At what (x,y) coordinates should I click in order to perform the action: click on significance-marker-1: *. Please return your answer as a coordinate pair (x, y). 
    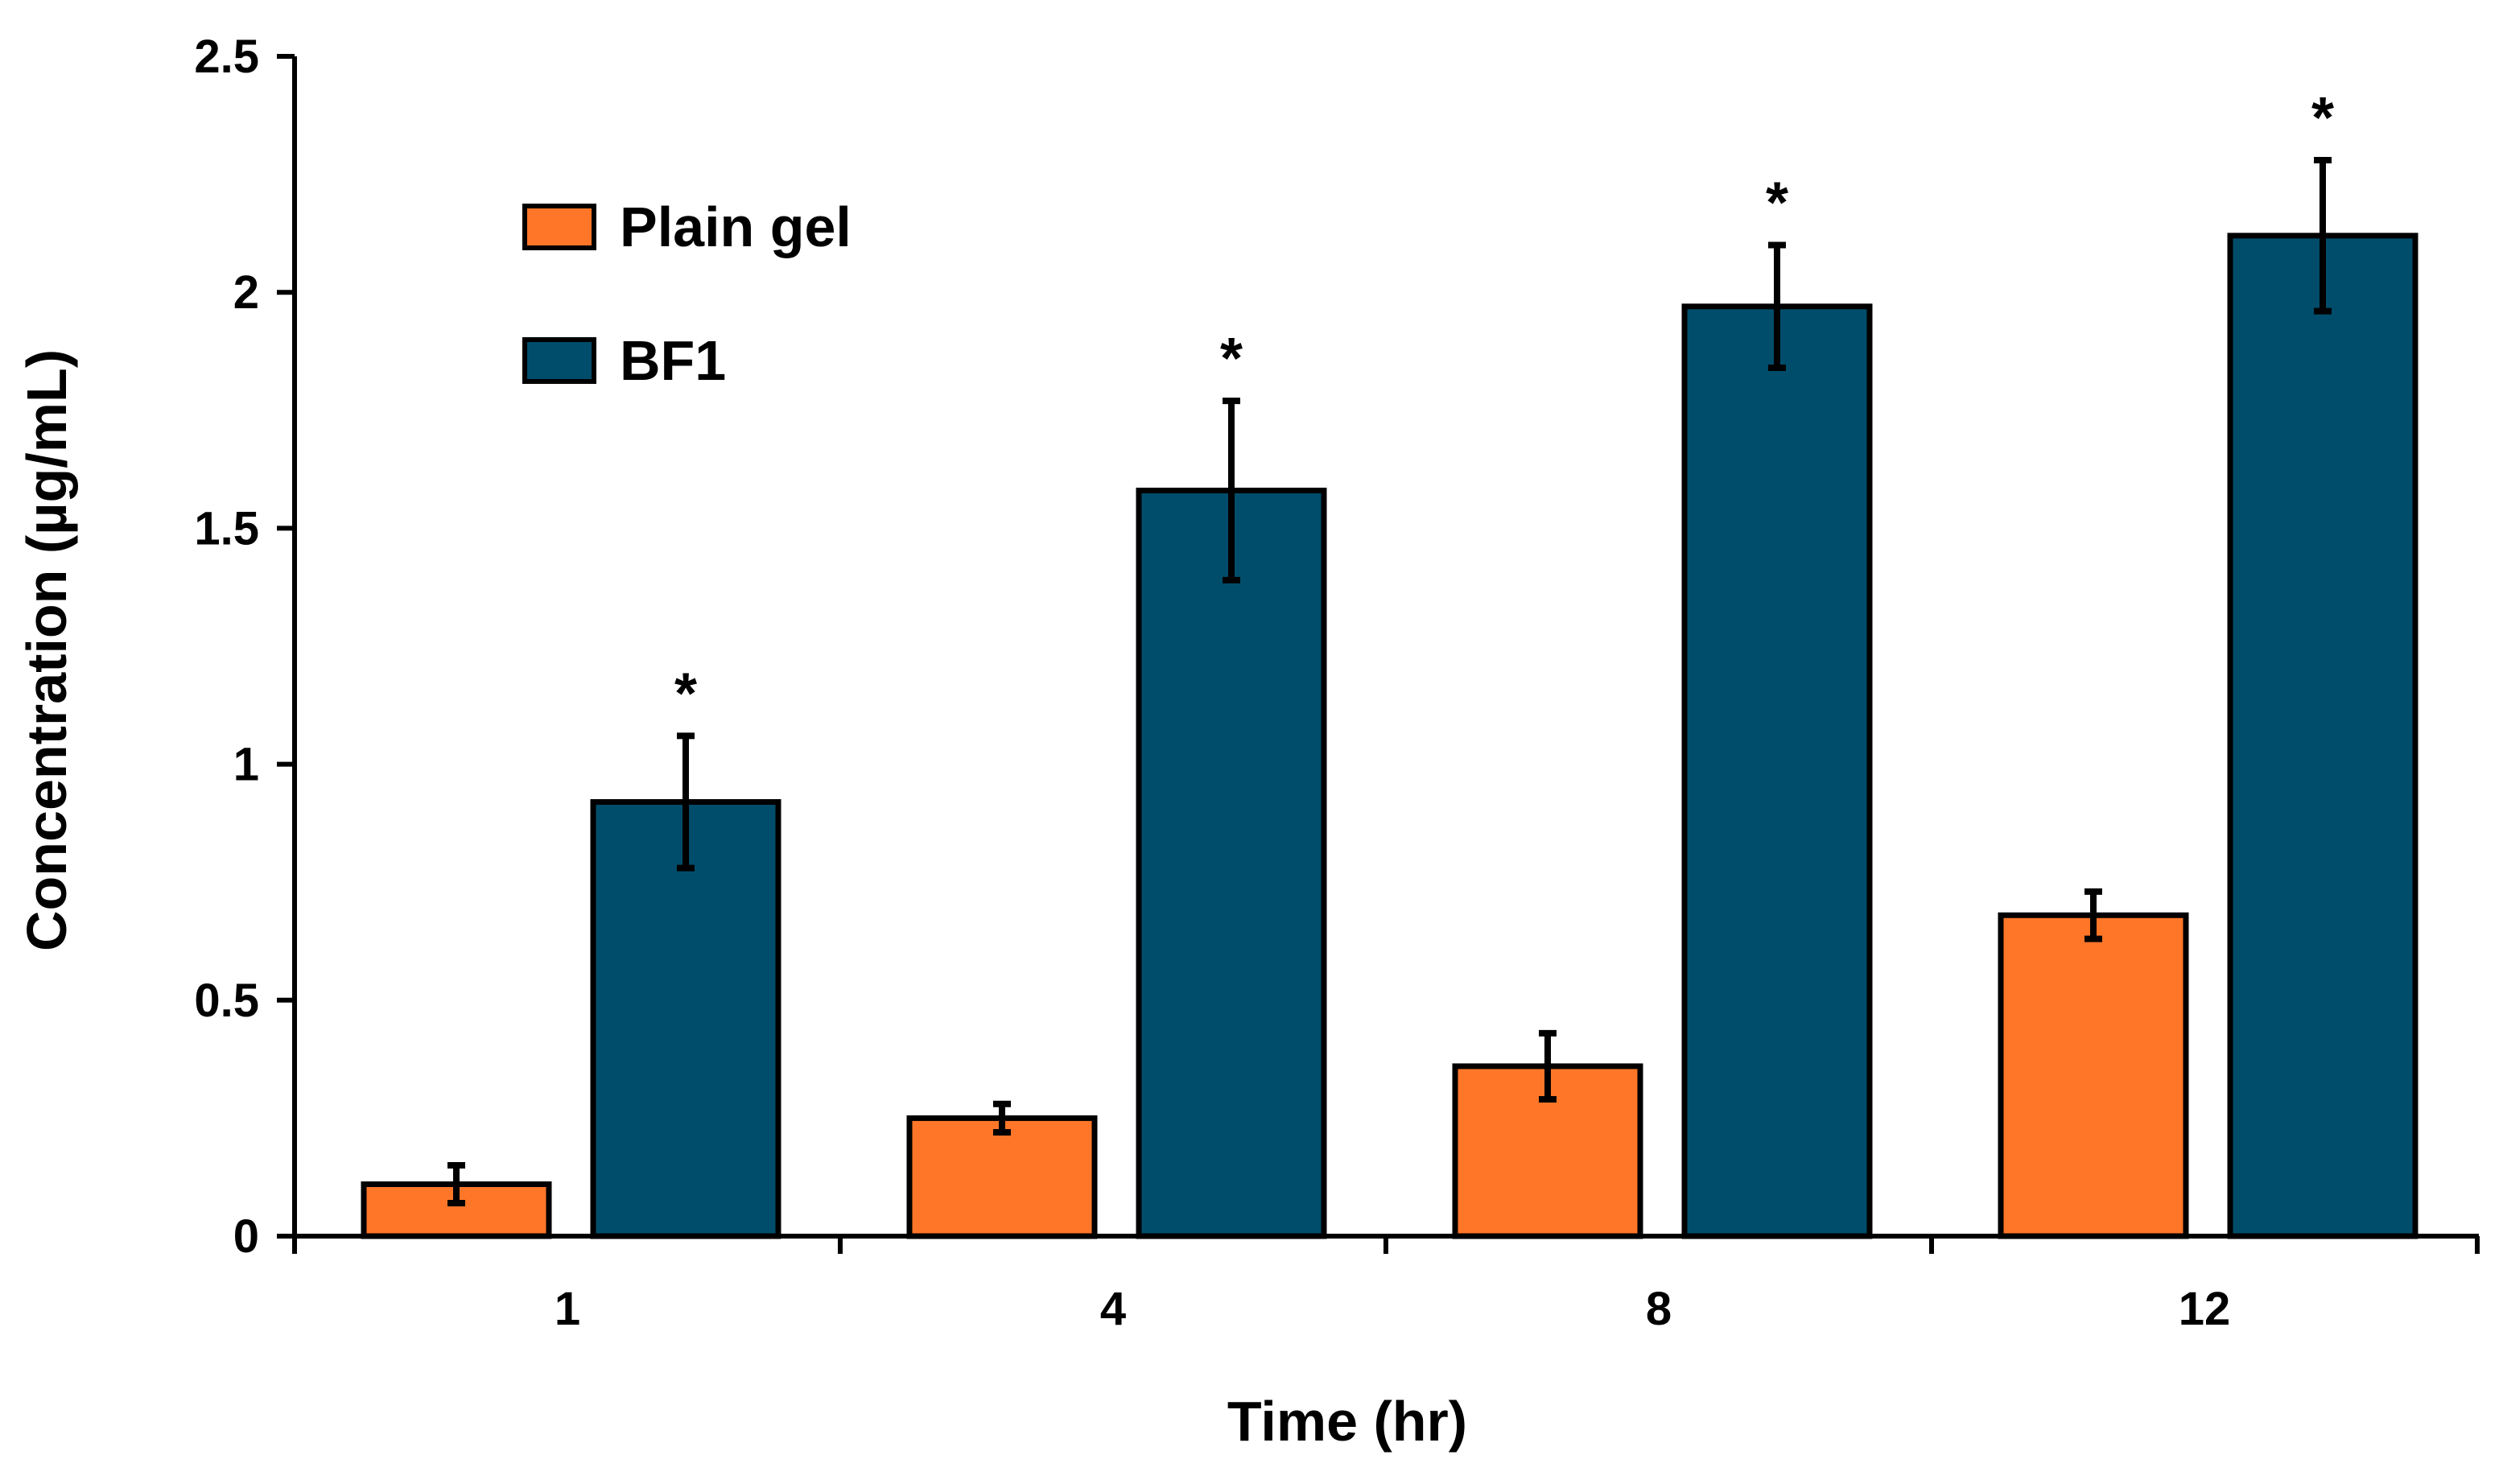
    Looking at the image, I should click on (685, 694).